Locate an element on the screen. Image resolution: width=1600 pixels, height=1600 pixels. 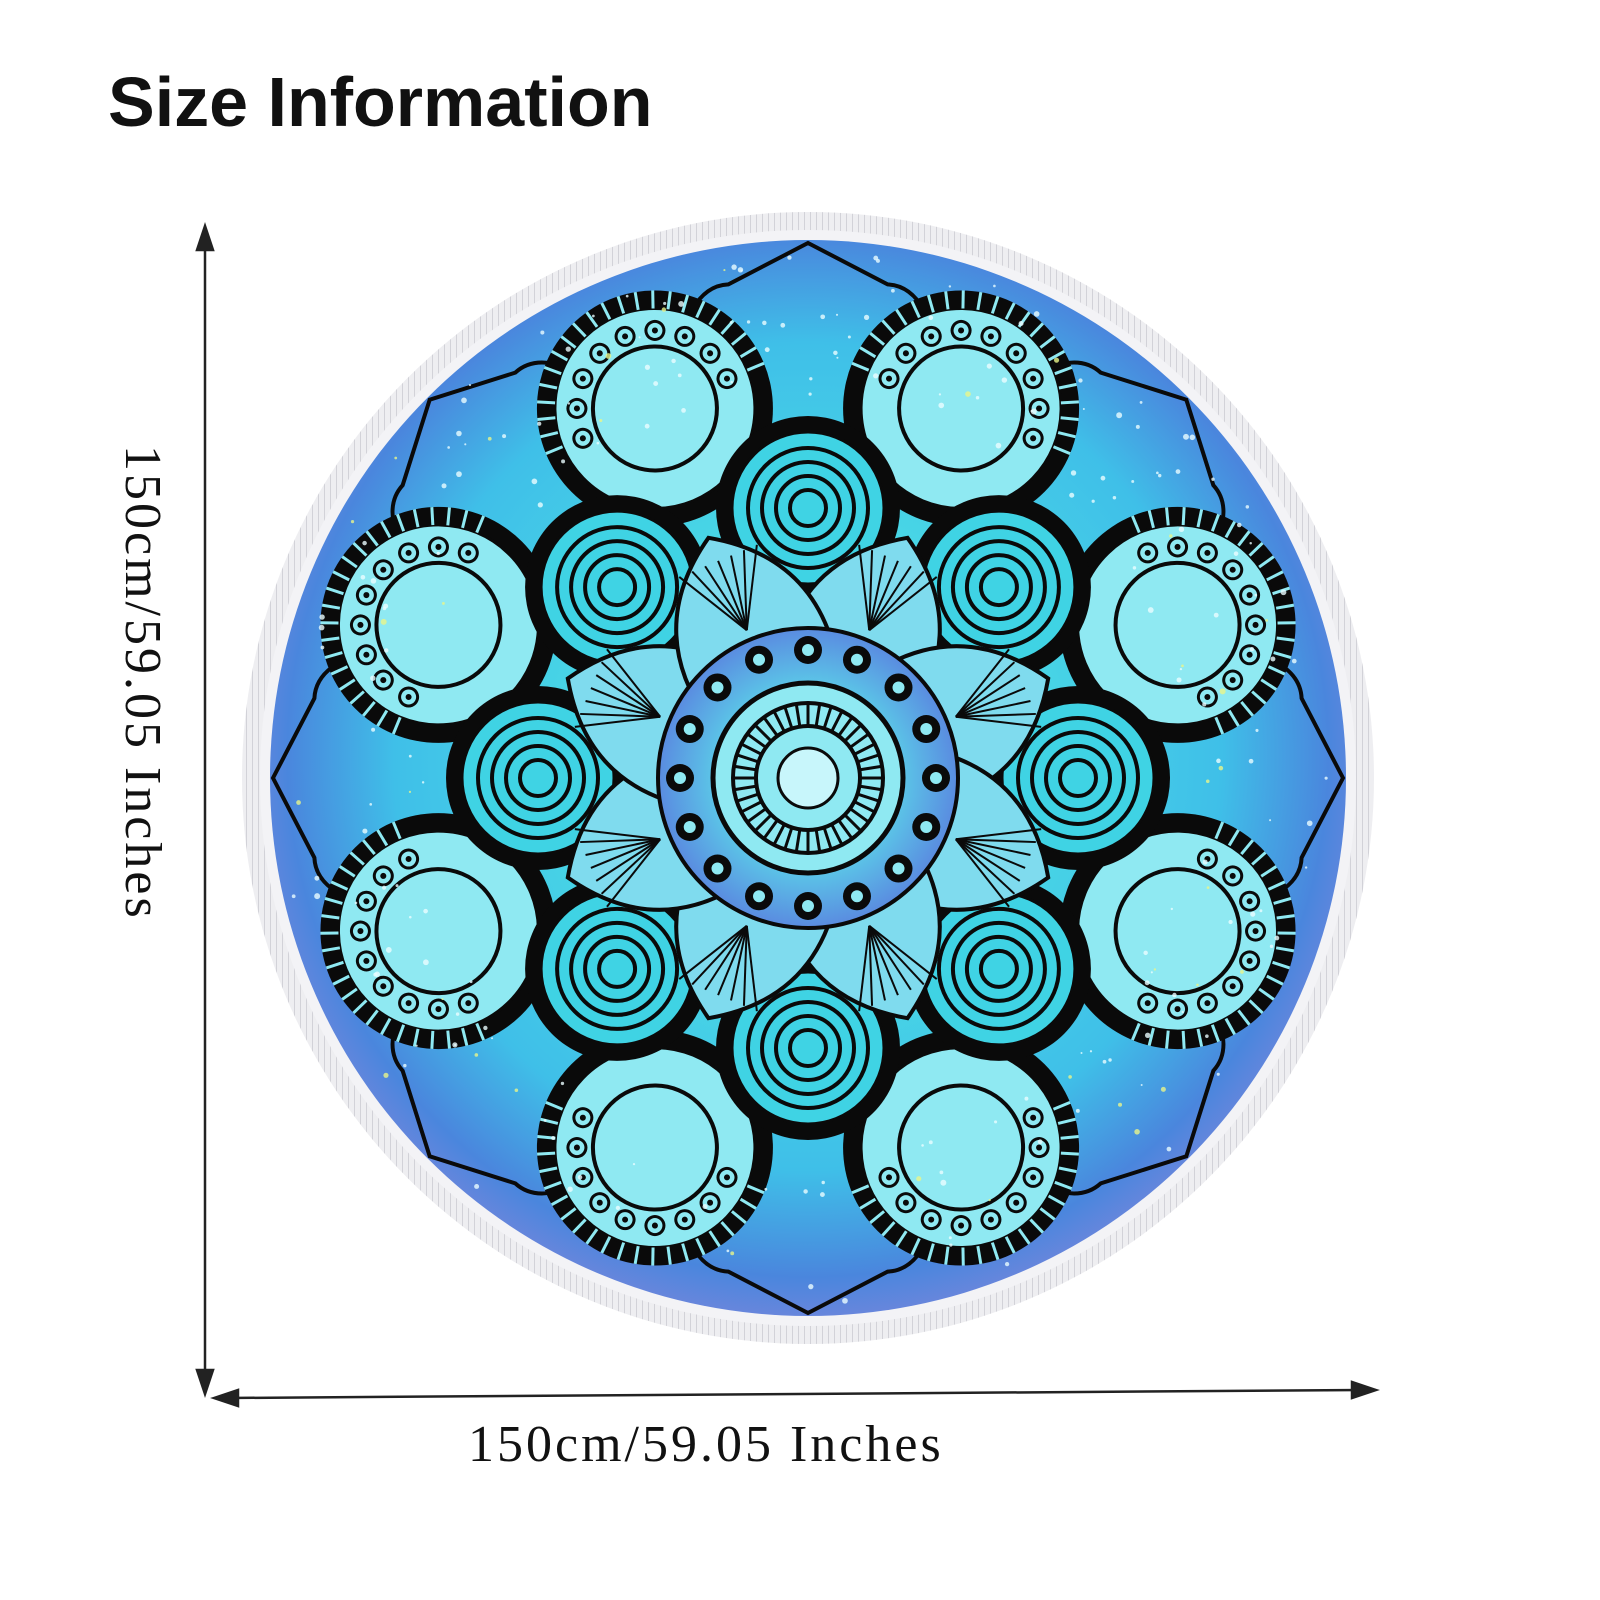
horizontal-dimension-arrow is located at coordinates (795, 1394).